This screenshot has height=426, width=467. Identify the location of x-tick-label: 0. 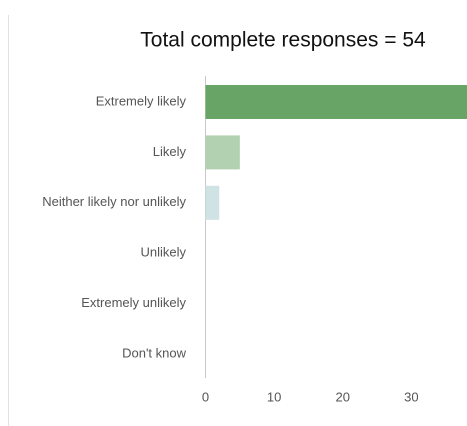
(205, 396).